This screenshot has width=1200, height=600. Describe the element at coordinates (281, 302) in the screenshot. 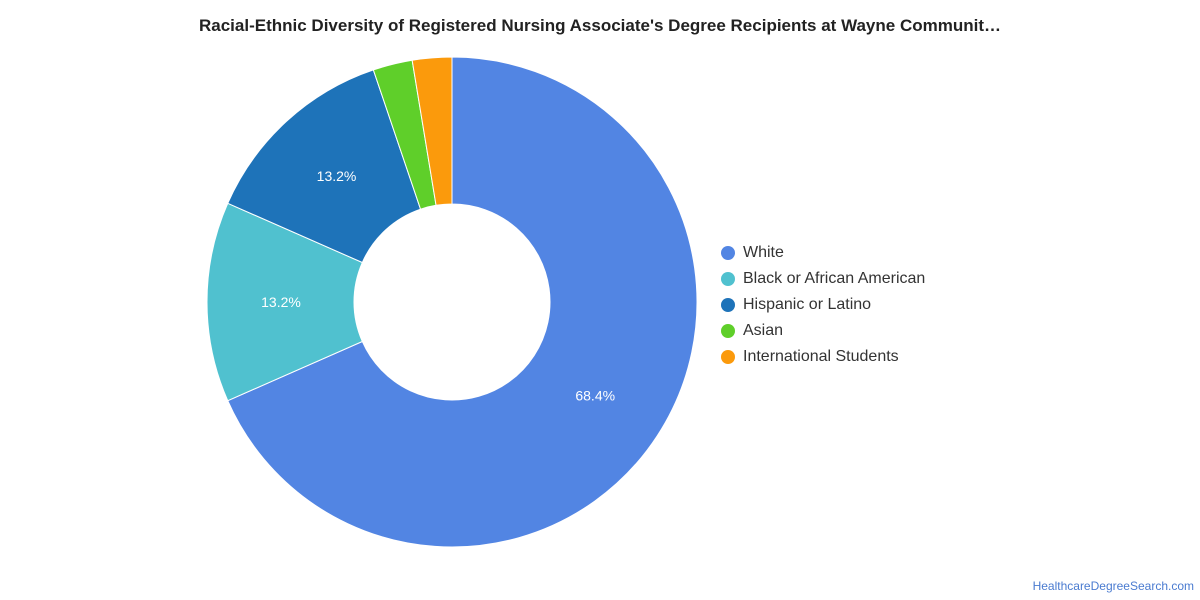

I see `slice-data-label-1: 13.2%` at that location.